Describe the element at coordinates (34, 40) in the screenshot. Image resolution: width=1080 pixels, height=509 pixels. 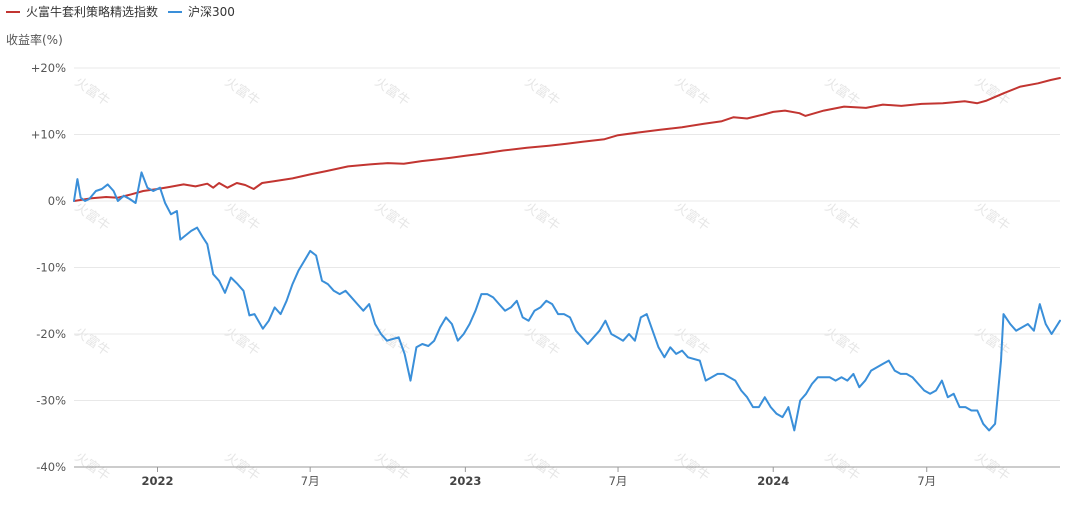
I see `y-axis-title: 收益率(%)` at that location.